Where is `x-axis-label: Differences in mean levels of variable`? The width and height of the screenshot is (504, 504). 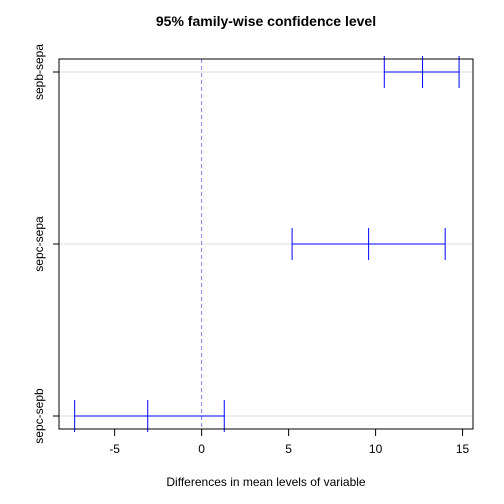
x-axis-label: Differences in mean levels of variable is located at coordinates (266, 482).